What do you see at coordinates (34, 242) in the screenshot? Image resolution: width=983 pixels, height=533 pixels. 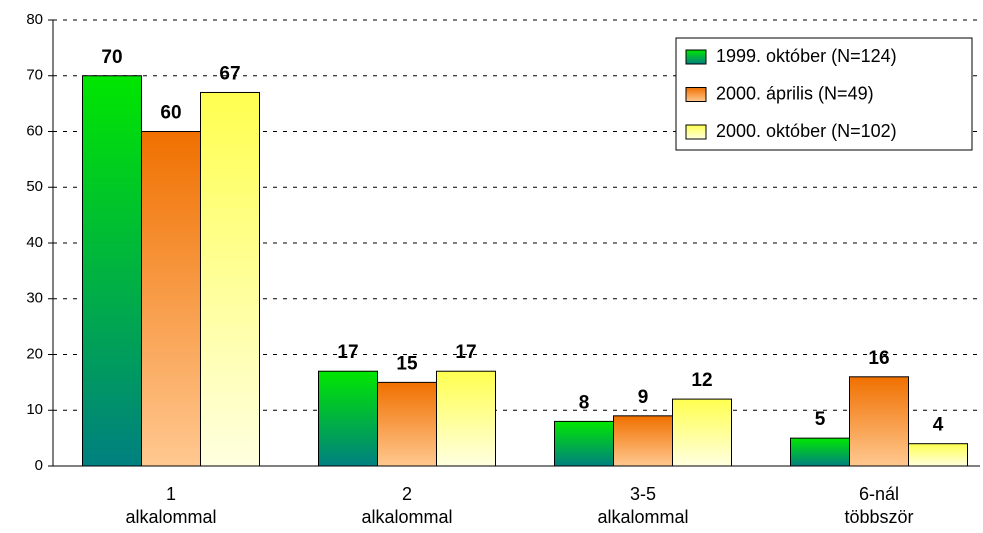 I see `y-tick-label: 40` at bounding box center [34, 242].